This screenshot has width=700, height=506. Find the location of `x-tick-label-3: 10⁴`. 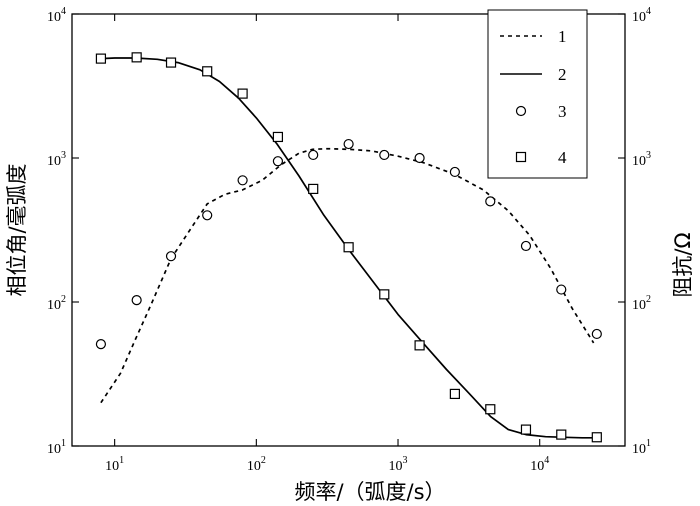

x-tick-label-3: 10⁴ is located at coordinates (539, 464).